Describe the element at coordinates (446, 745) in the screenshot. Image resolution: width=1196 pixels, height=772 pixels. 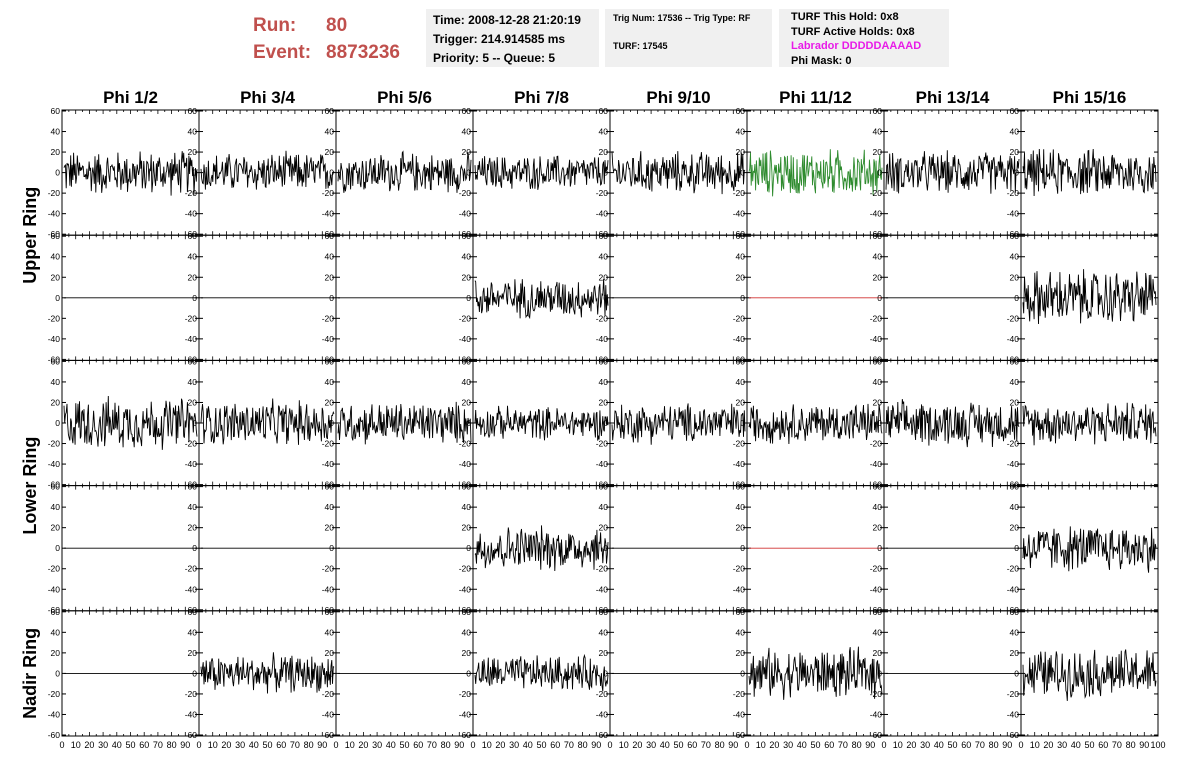
I see `x-tick-label: 80` at that location.